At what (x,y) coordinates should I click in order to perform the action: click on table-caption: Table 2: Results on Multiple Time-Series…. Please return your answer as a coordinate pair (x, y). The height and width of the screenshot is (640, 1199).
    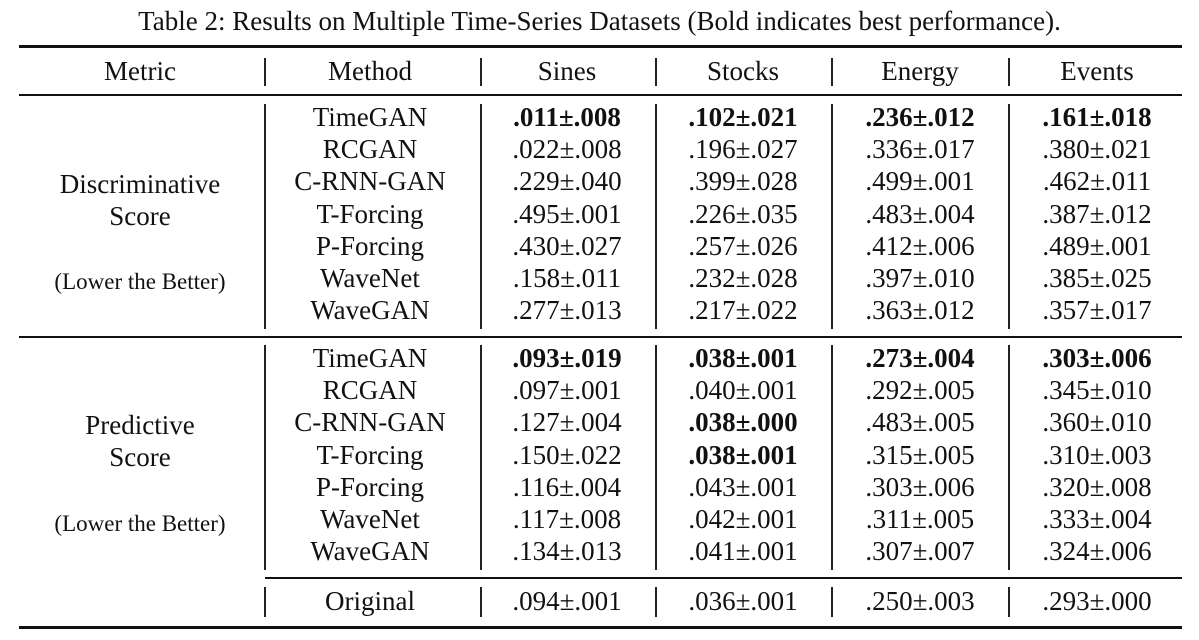
    Looking at the image, I should click on (599, 21).